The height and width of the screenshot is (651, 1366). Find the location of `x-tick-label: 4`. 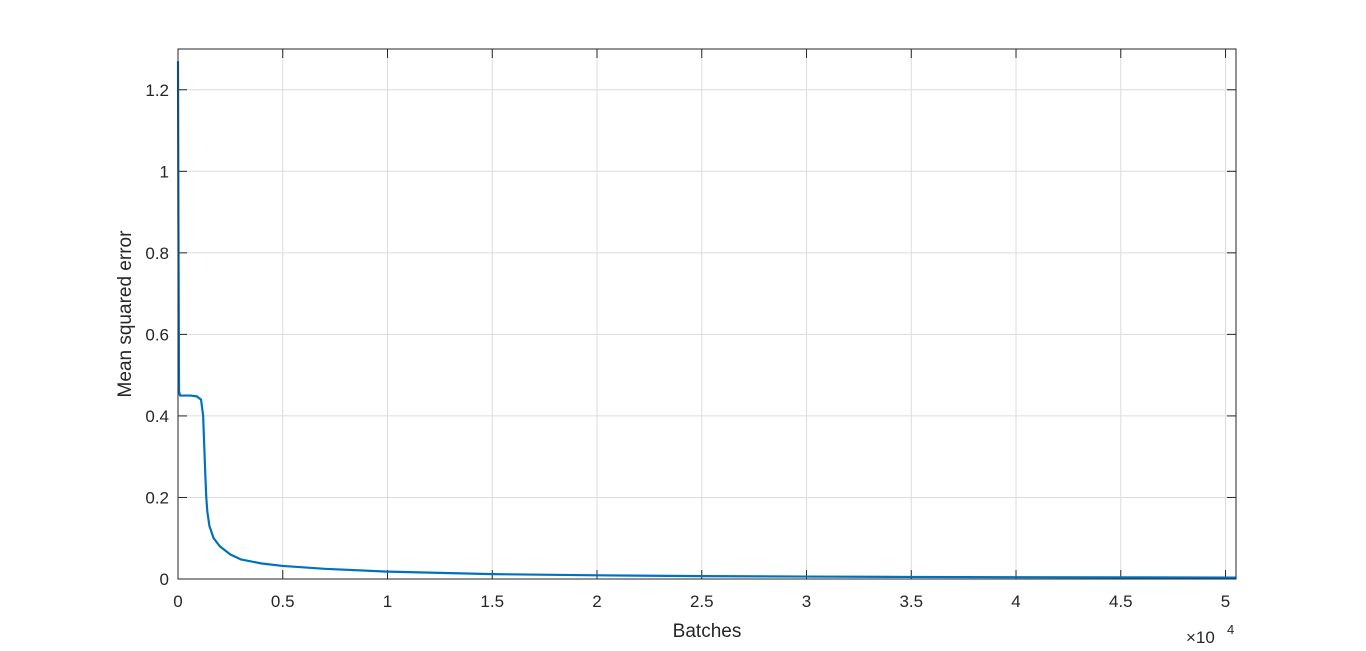

x-tick-label: 4 is located at coordinates (1015, 601).